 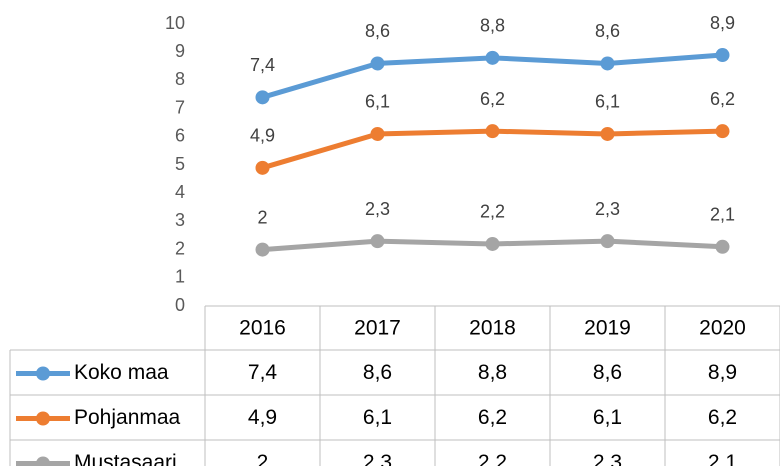 What do you see at coordinates (121, 372) in the screenshot?
I see `legend-label: Koko maa` at bounding box center [121, 372].